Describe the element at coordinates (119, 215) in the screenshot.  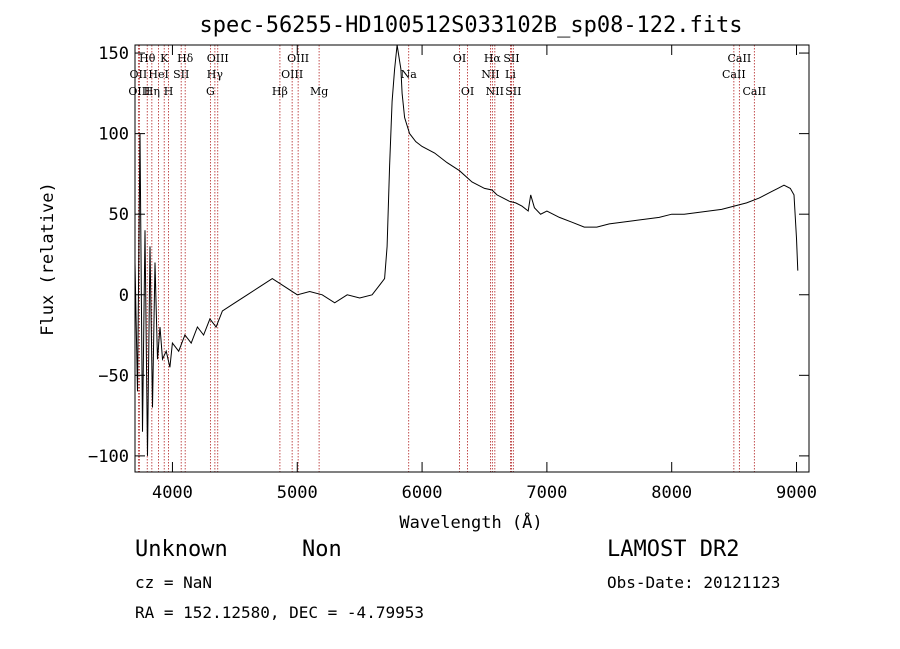
I see `y-tick-label: 50` at that location.